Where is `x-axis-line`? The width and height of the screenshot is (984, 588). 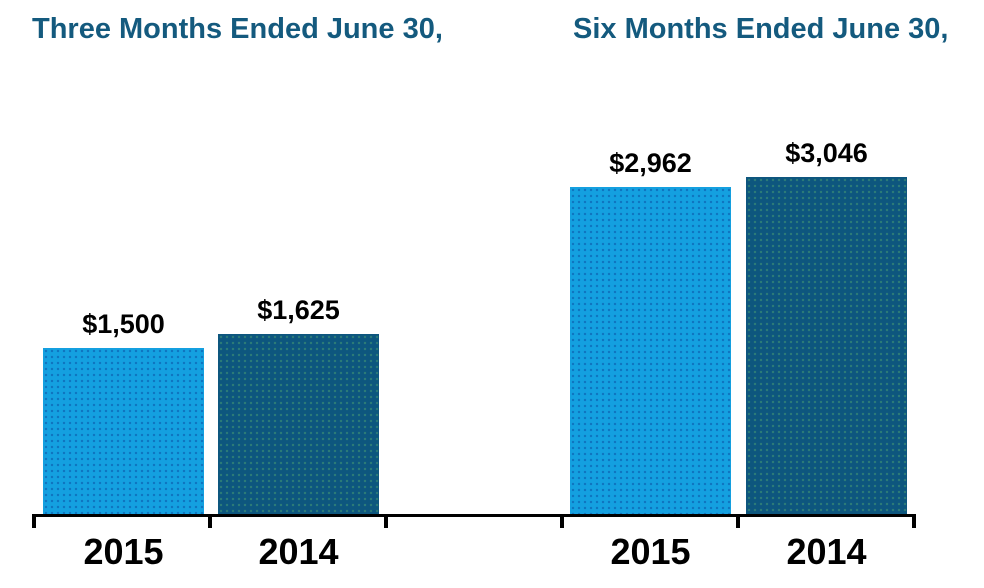 x-axis-line is located at coordinates (474, 515).